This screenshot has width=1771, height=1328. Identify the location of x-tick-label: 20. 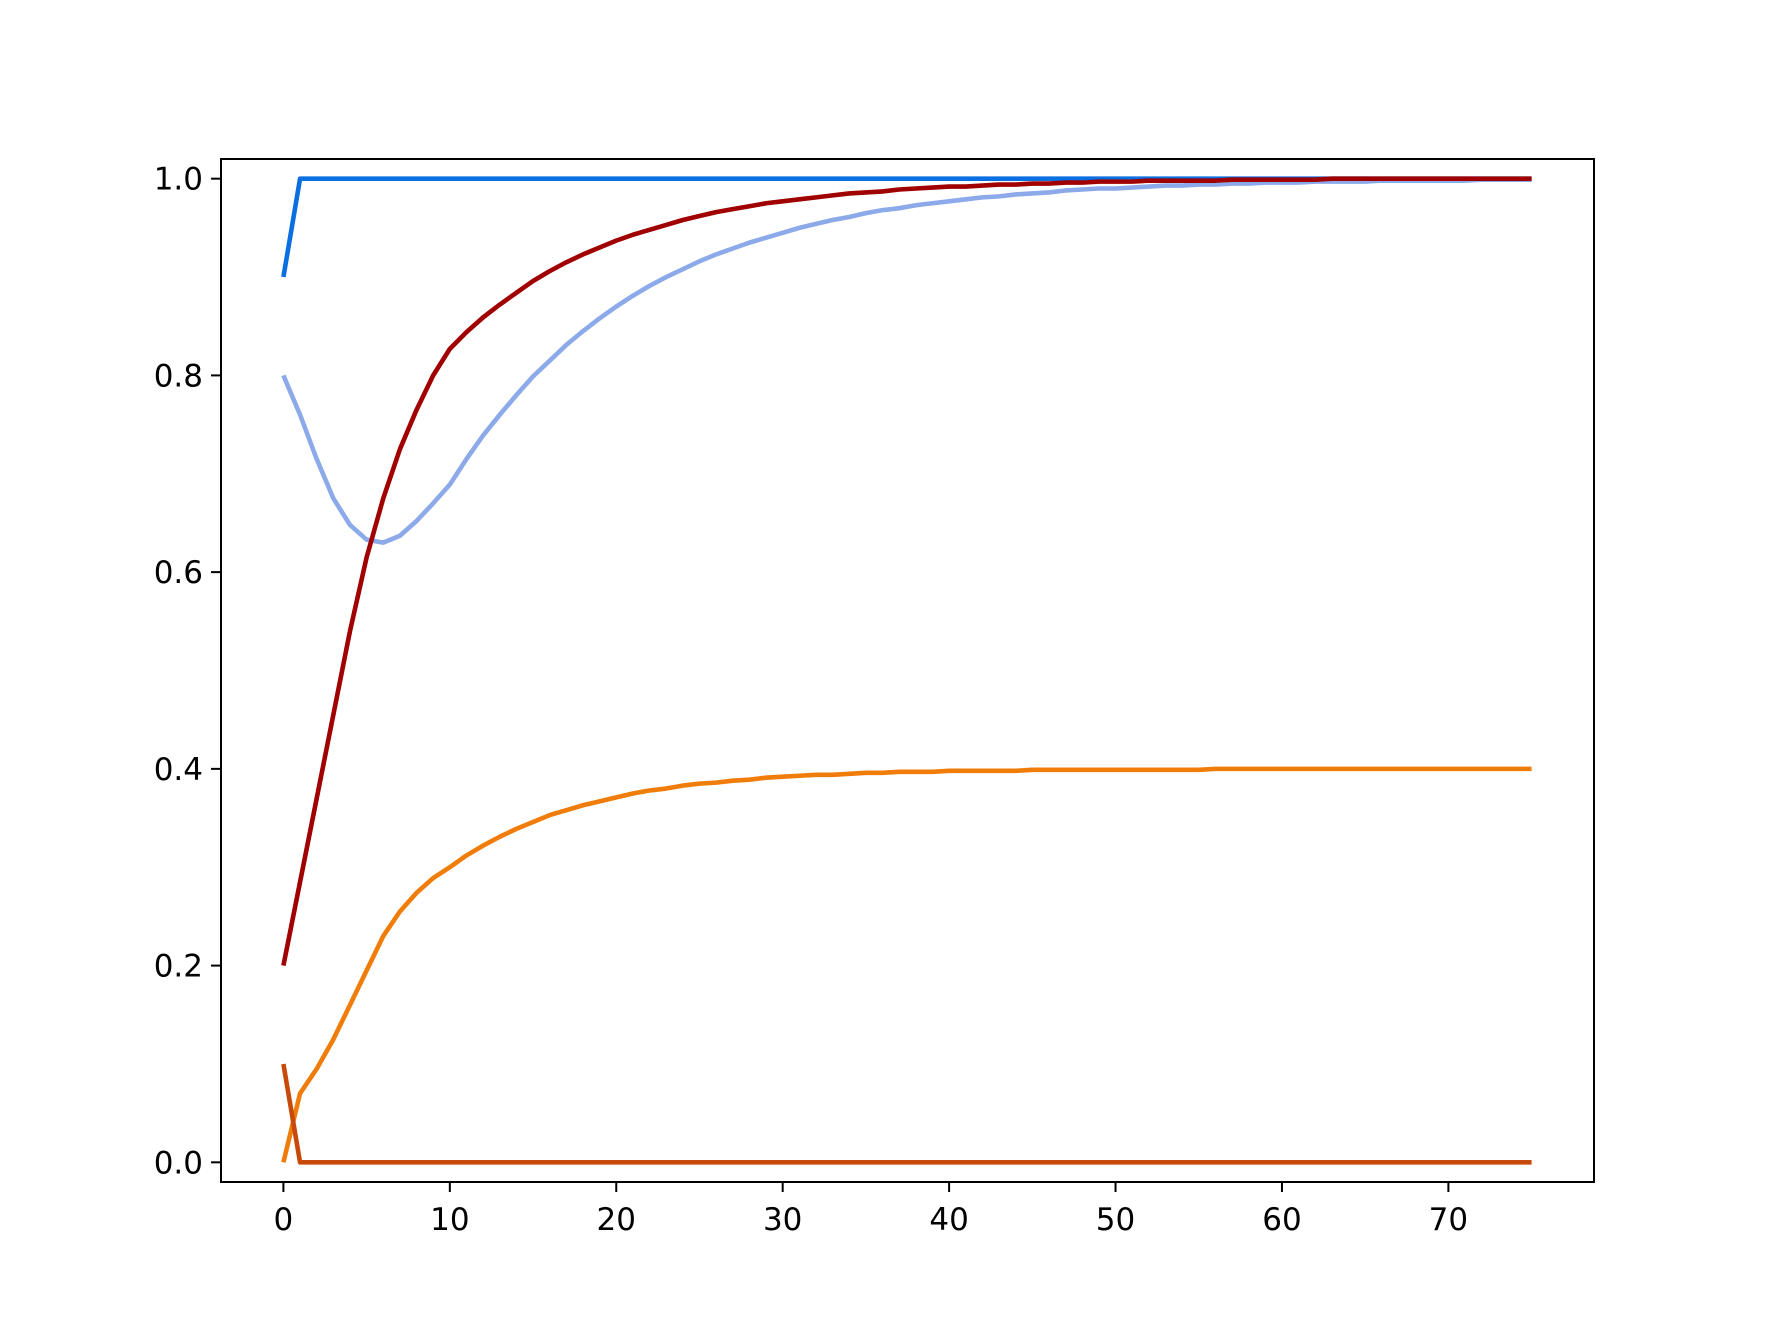
(616, 1220).